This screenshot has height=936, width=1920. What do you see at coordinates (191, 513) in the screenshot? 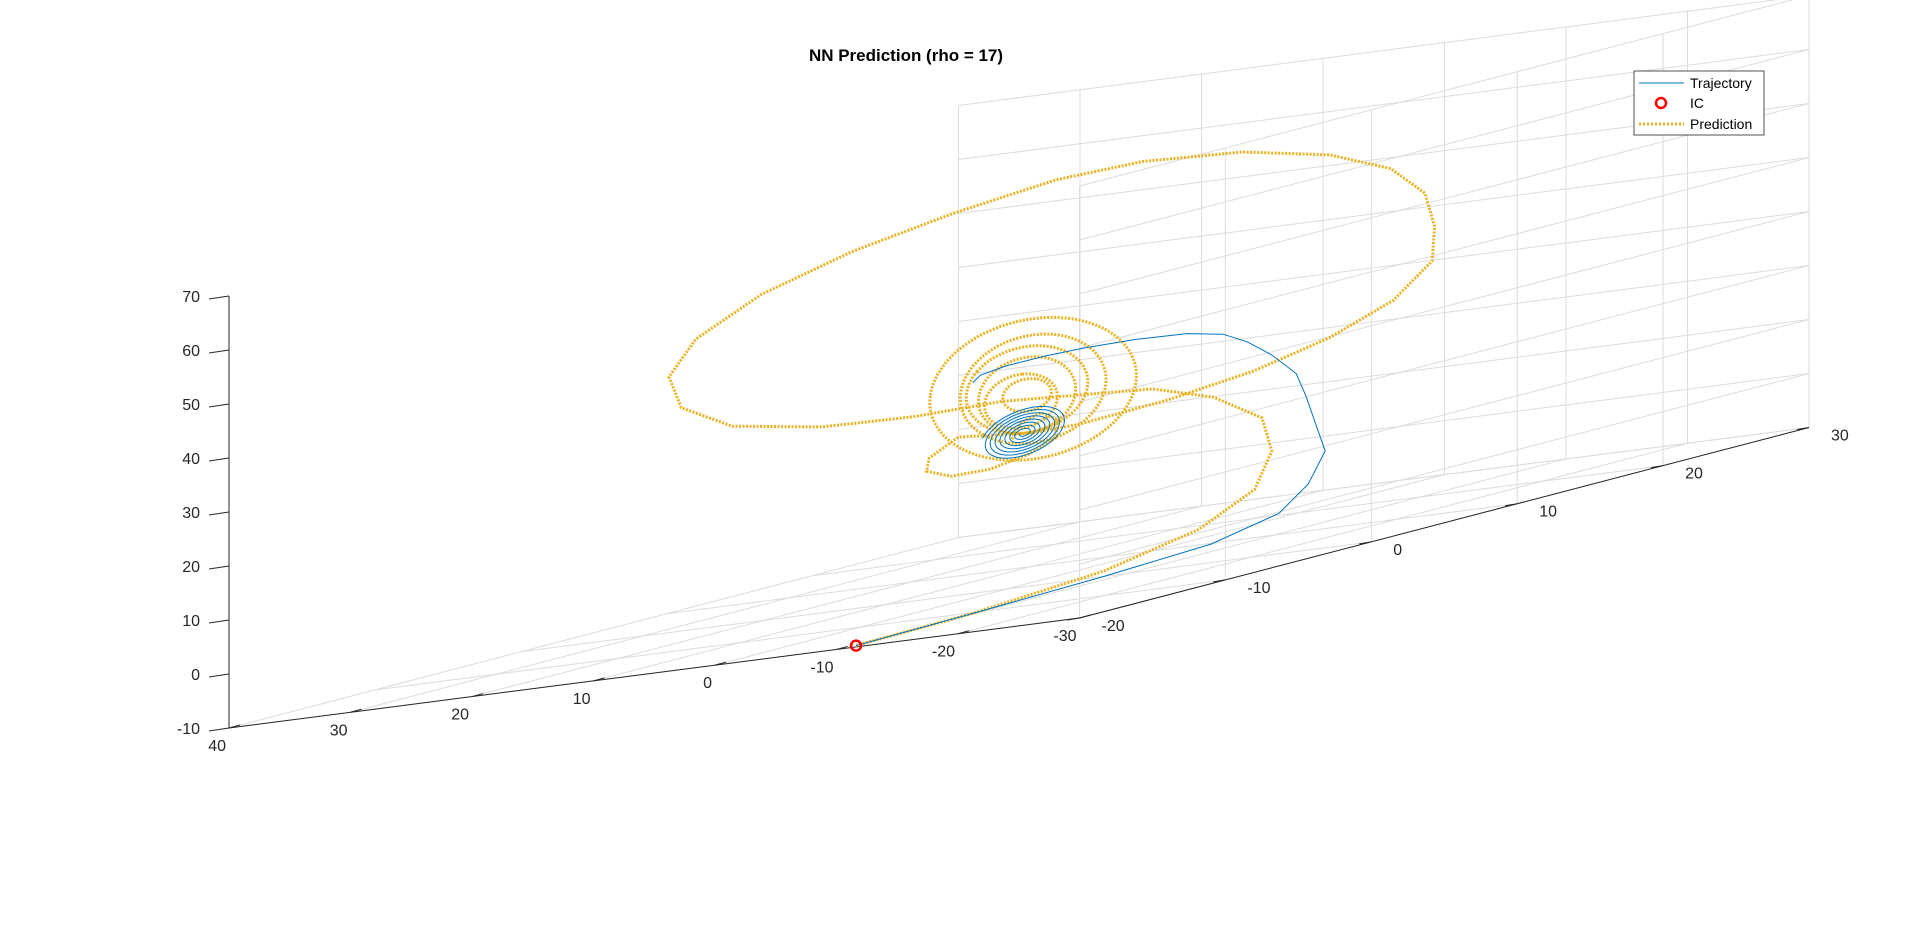
I see `z-tick-label: 30` at bounding box center [191, 513].